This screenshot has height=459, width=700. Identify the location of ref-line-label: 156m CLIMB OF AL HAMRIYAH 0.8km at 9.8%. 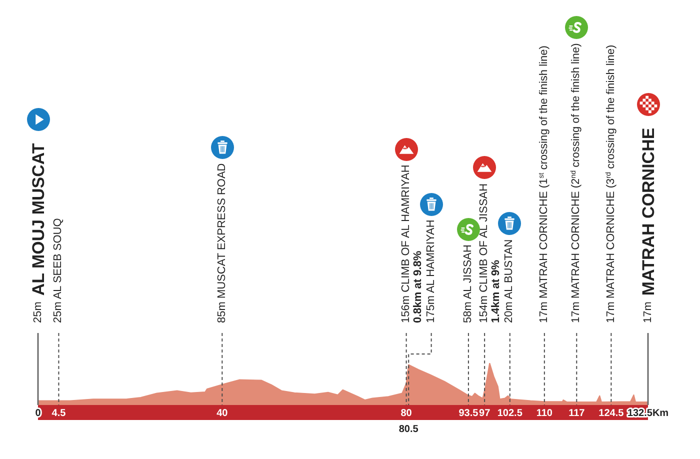
(412, 243).